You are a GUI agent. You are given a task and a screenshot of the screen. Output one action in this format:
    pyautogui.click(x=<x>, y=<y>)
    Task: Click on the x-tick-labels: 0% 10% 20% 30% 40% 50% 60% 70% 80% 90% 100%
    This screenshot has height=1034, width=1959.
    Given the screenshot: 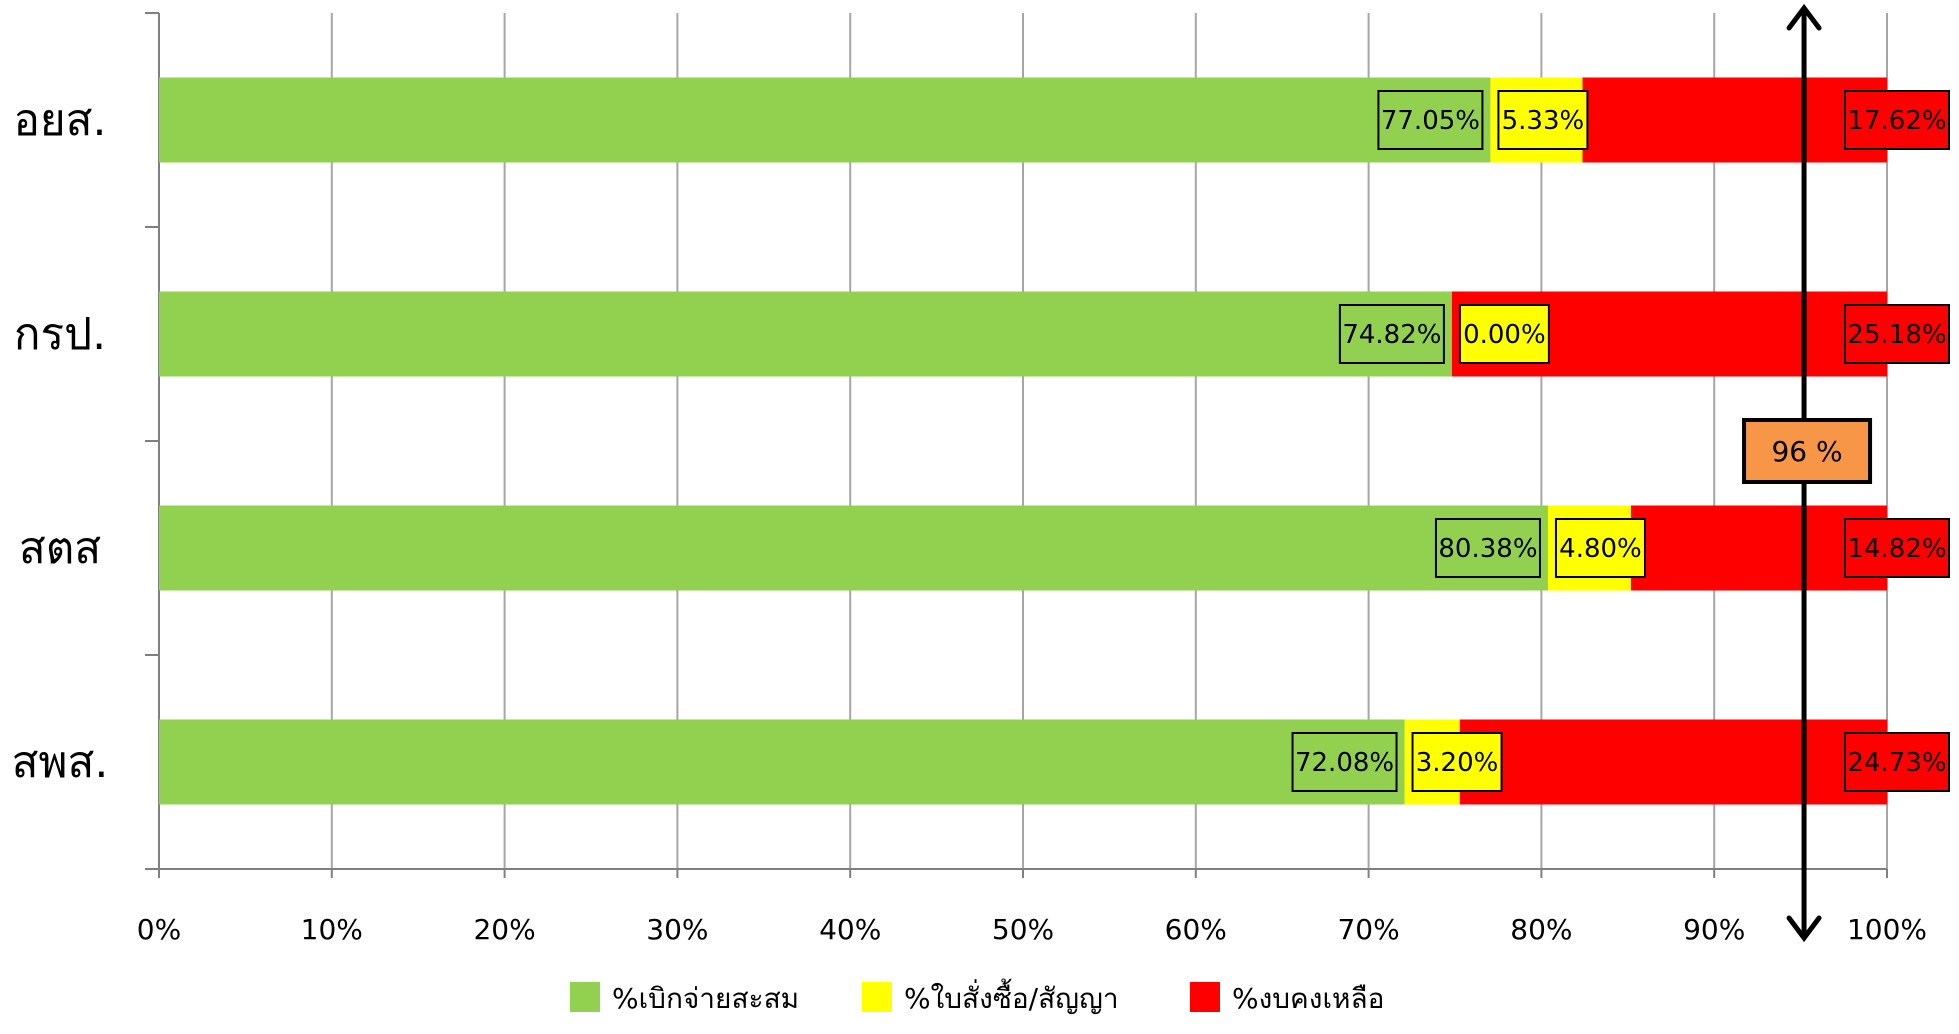 What is the action you would take?
    pyautogui.click(x=1032, y=929)
    